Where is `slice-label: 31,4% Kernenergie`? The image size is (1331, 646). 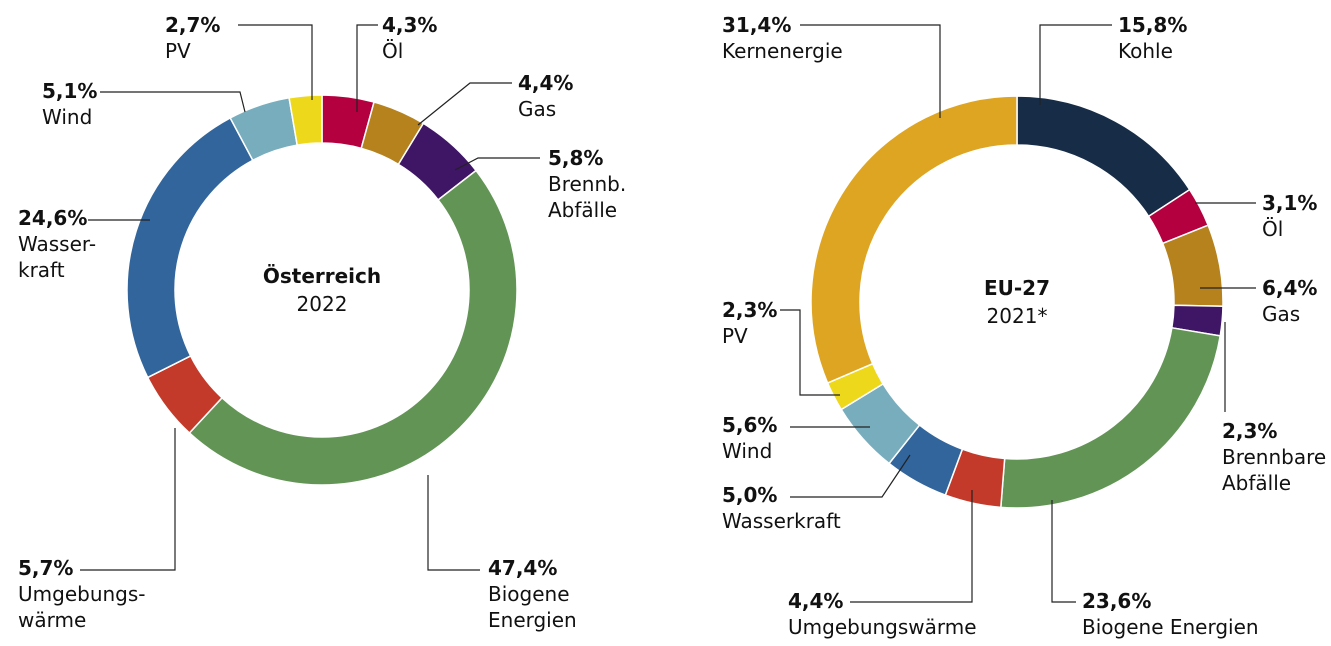
slice-label: 31,4% Kernenergie is located at coordinates (782, 38).